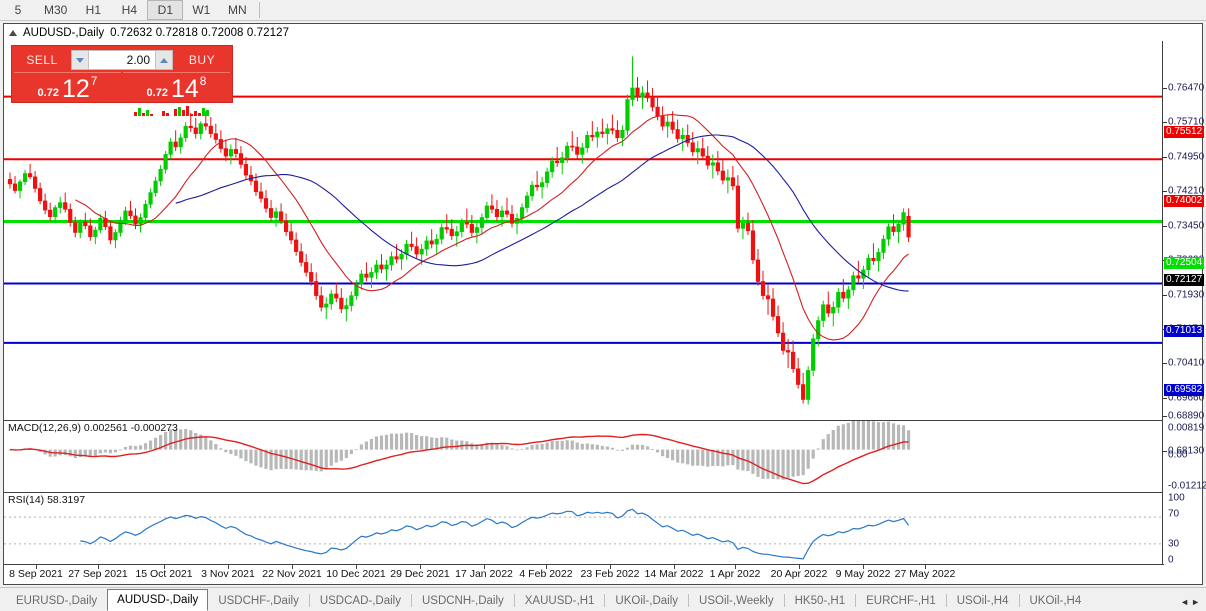 The width and height of the screenshot is (1206, 611). What do you see at coordinates (584, 529) in the screenshot?
I see `rsi-pane: RSI(14) 58.3197` at bounding box center [584, 529].